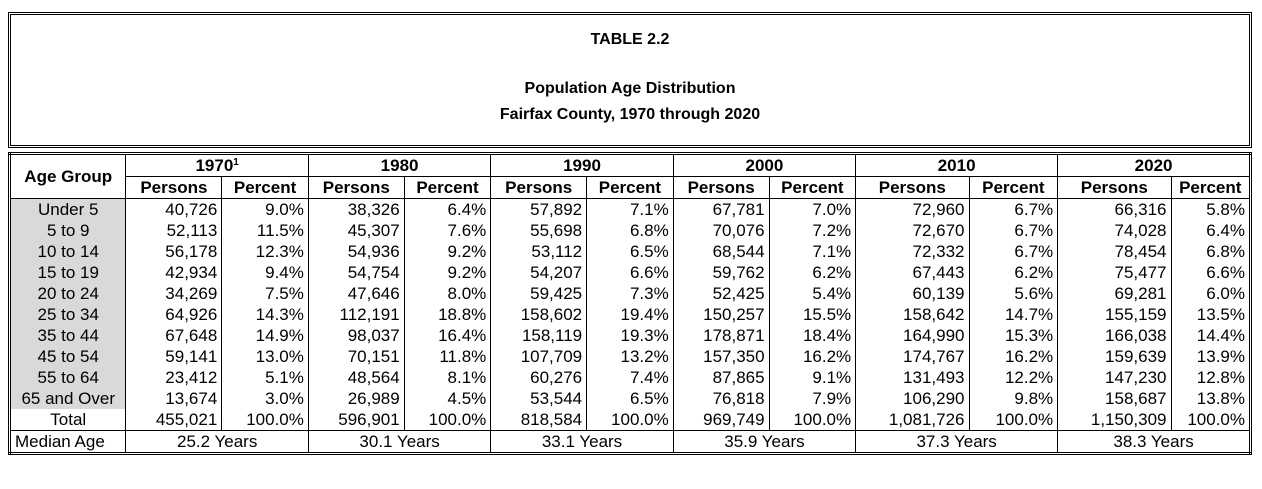  Describe the element at coordinates (67, 272) in the screenshot. I see `age-group-cell: 15 to 19` at that location.